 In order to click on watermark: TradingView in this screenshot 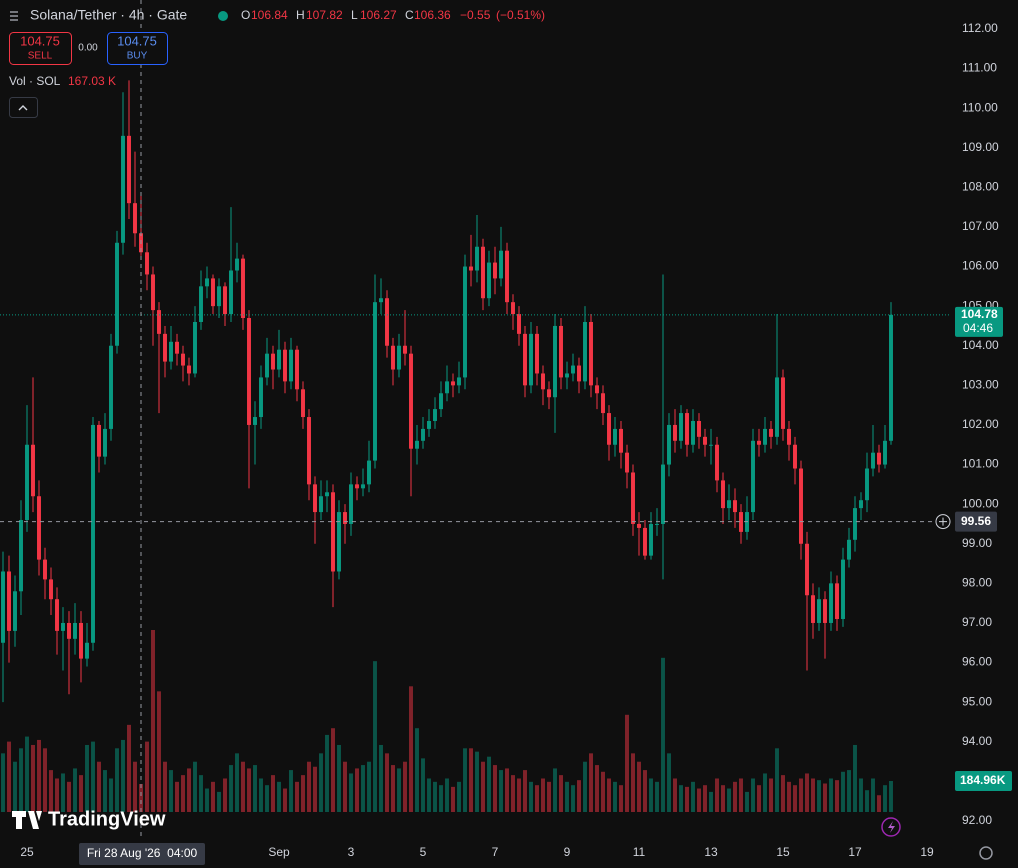, I will do `click(89, 819)`.